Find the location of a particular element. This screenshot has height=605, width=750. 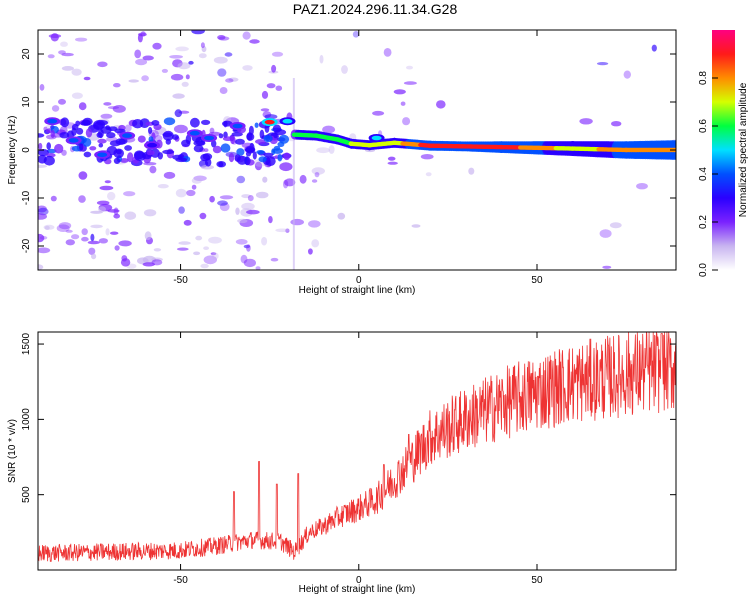

x-tick-label: -50 is located at coordinates (180, 580).